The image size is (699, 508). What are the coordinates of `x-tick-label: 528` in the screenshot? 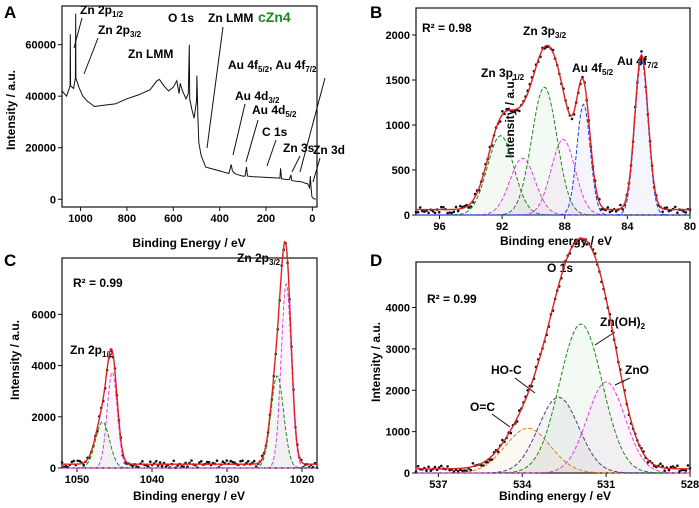 It's located at (690, 485).